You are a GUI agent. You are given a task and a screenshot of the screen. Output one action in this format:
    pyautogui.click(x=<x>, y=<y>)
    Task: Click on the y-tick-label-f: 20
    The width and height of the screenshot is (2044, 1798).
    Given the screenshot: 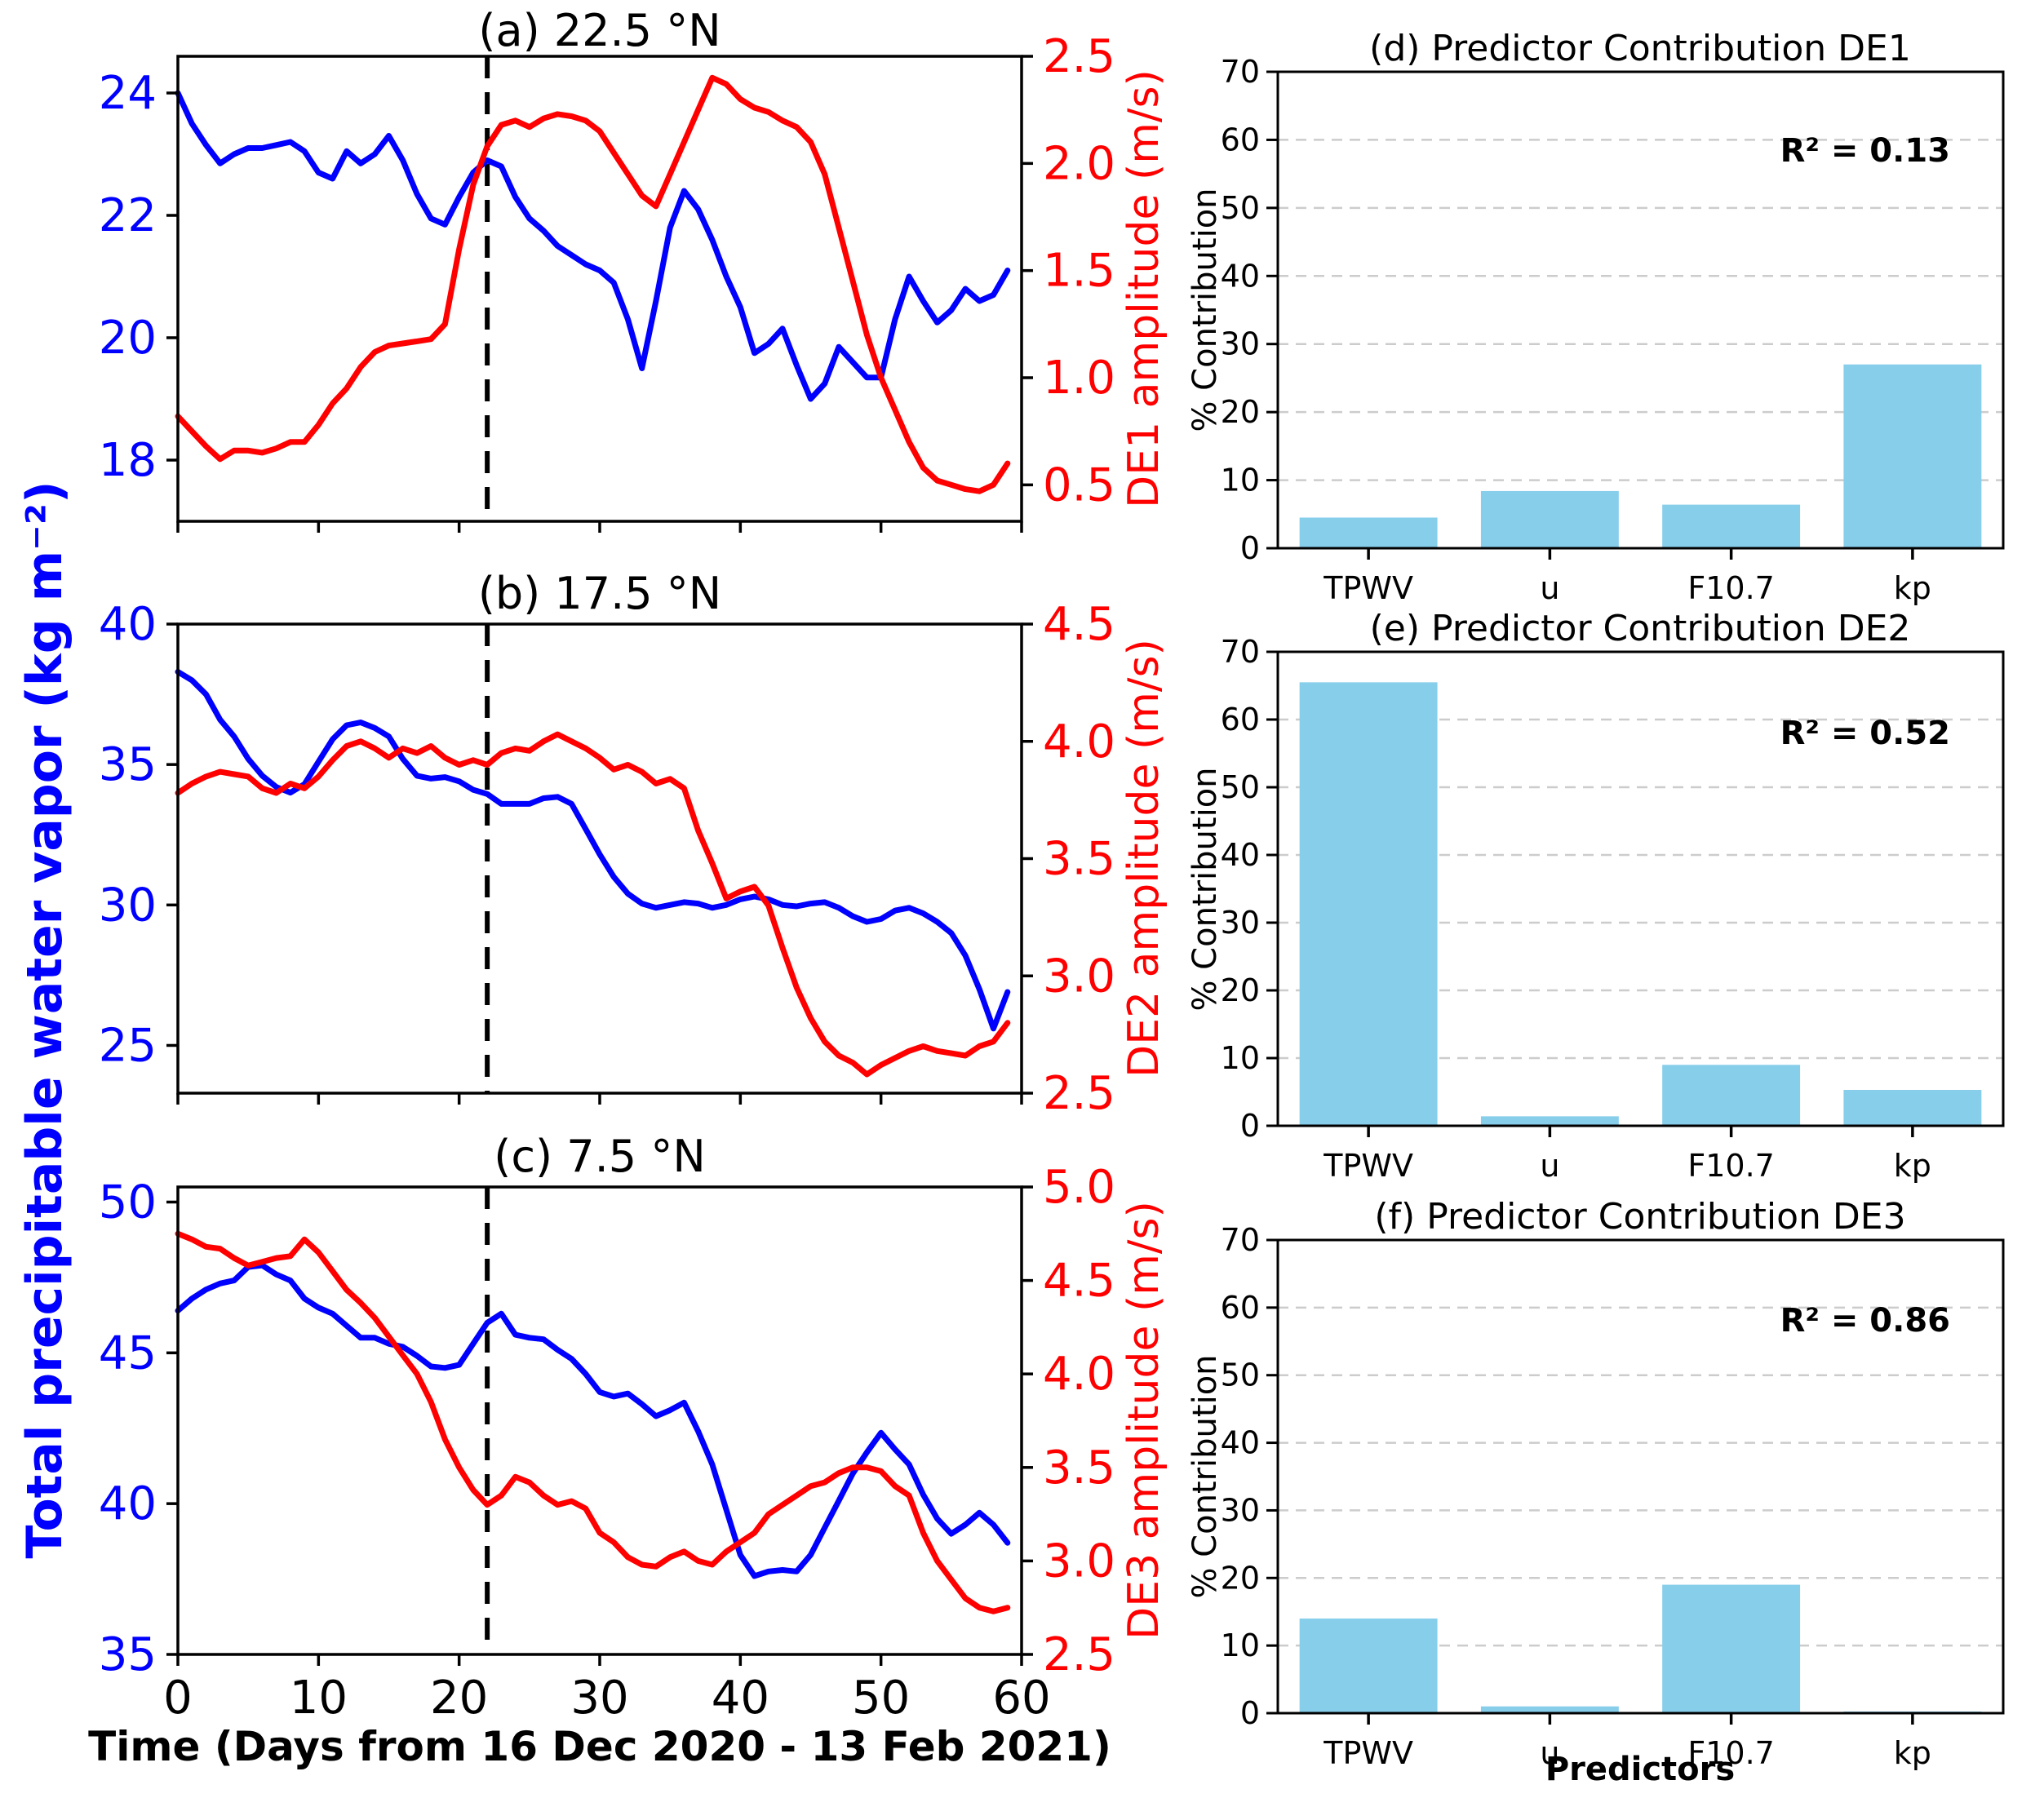 What is the action you would take?
    pyautogui.click(x=1240, y=1578)
    